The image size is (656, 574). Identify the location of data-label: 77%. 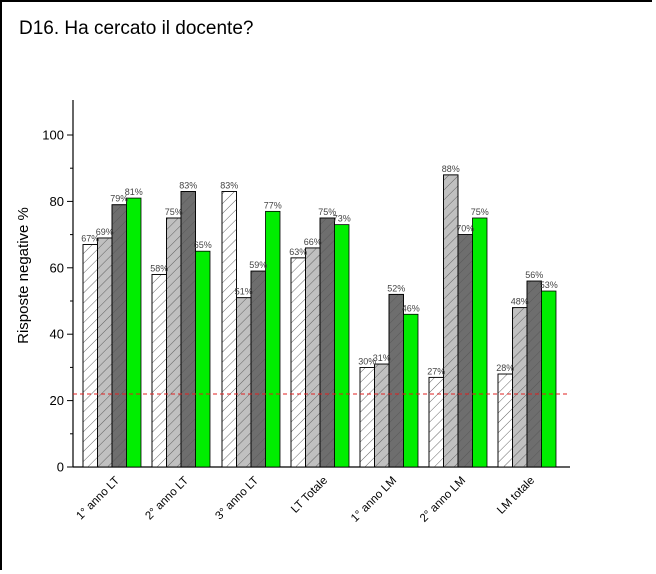
(273, 205).